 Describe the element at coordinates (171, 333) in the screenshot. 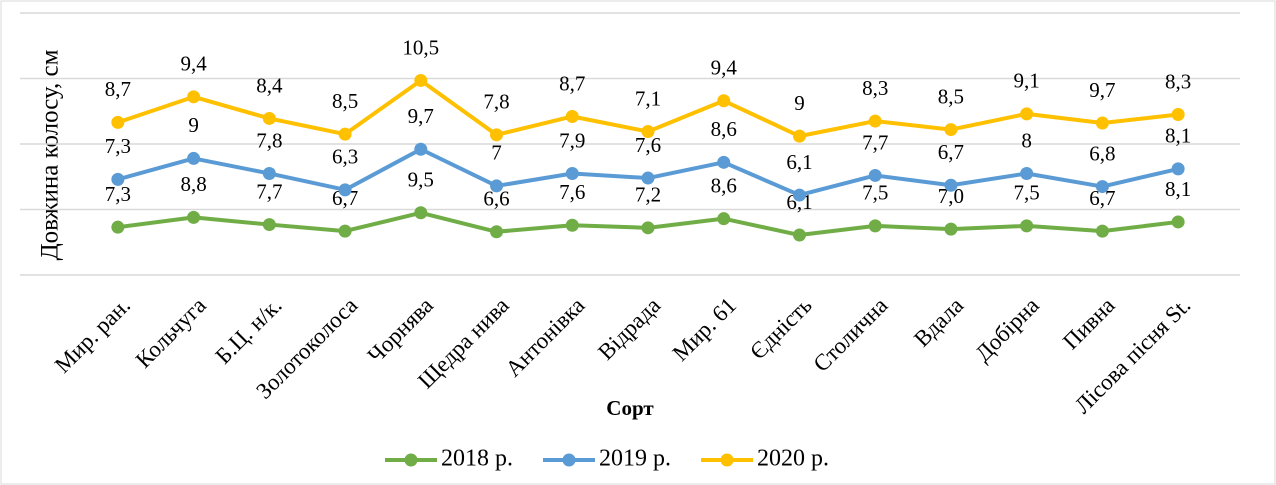

I see `x-tick-label: Кольчуга` at that location.